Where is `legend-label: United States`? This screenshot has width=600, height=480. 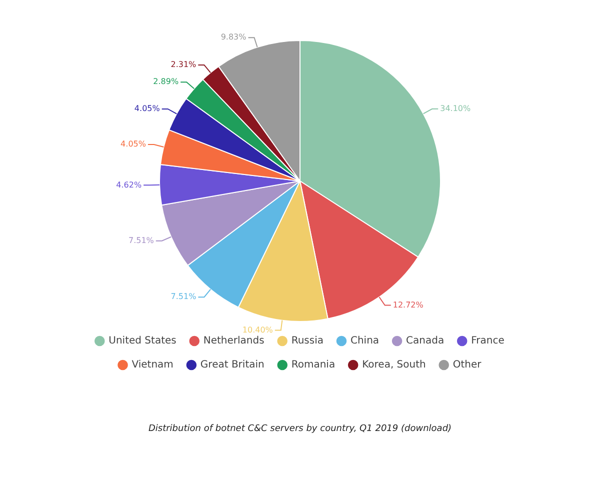
legend-label: United States is located at coordinates (142, 341).